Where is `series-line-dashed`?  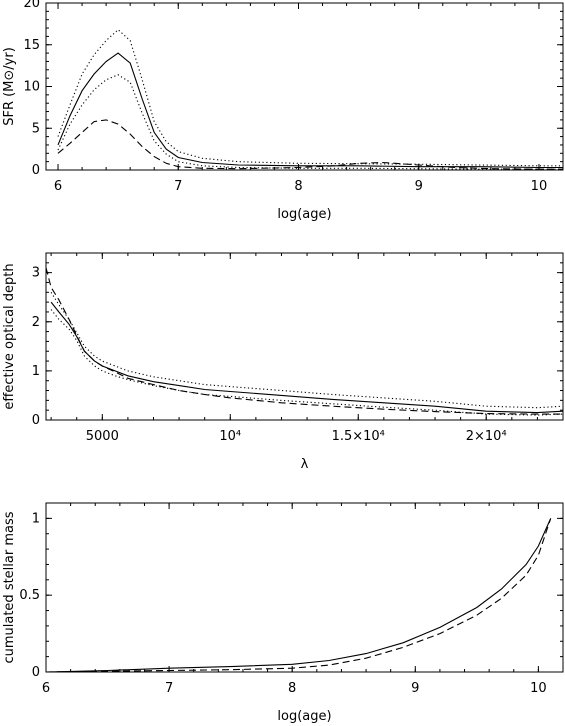
series-line-dashed is located at coordinates (310, 144).